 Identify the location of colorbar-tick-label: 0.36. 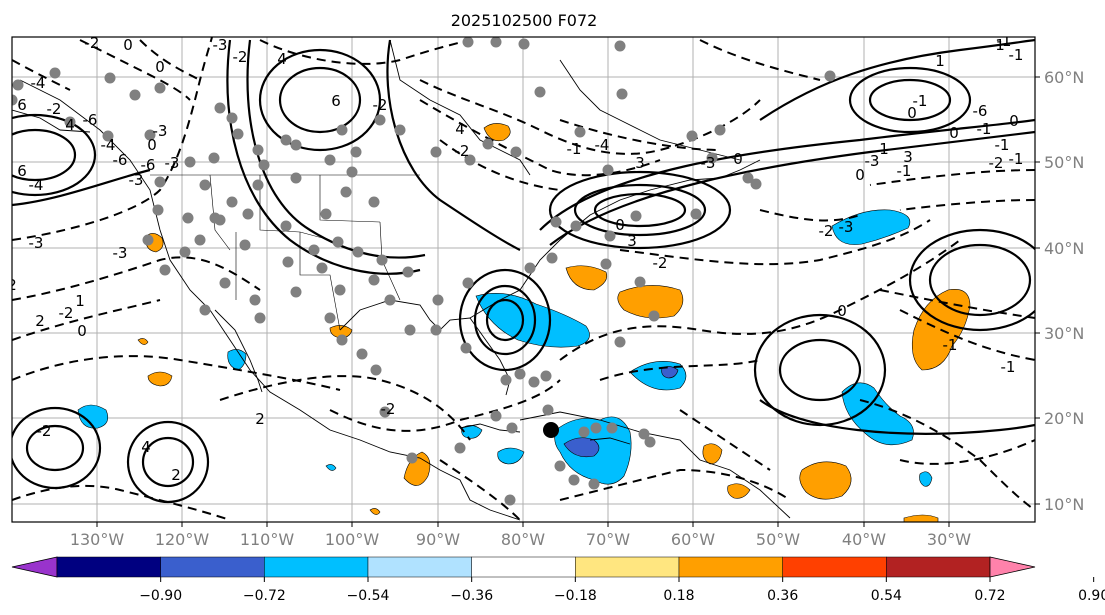
(782, 596).